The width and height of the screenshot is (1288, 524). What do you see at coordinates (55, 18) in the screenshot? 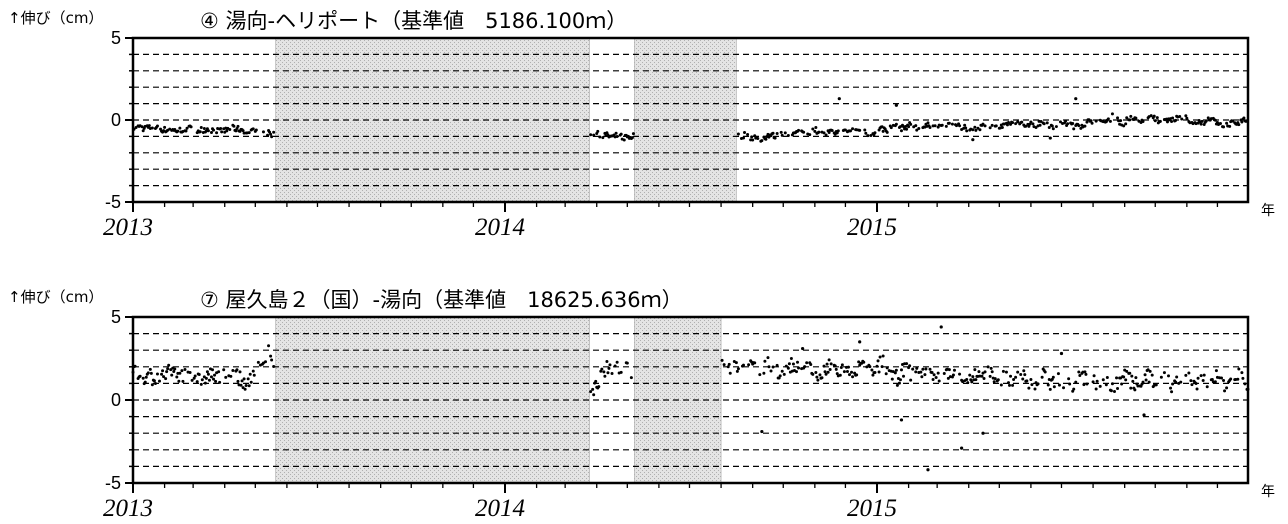
I see `y-axis-label: ↑伸び（cm）` at bounding box center [55, 18].